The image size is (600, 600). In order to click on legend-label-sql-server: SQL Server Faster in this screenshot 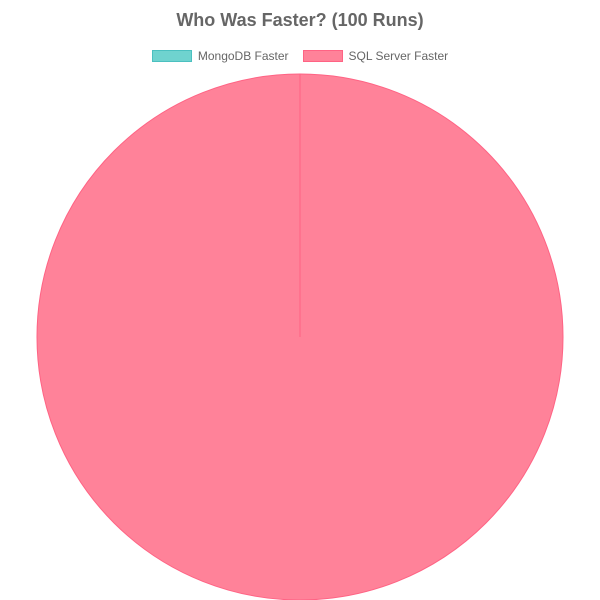, I will do `click(398, 56)`.